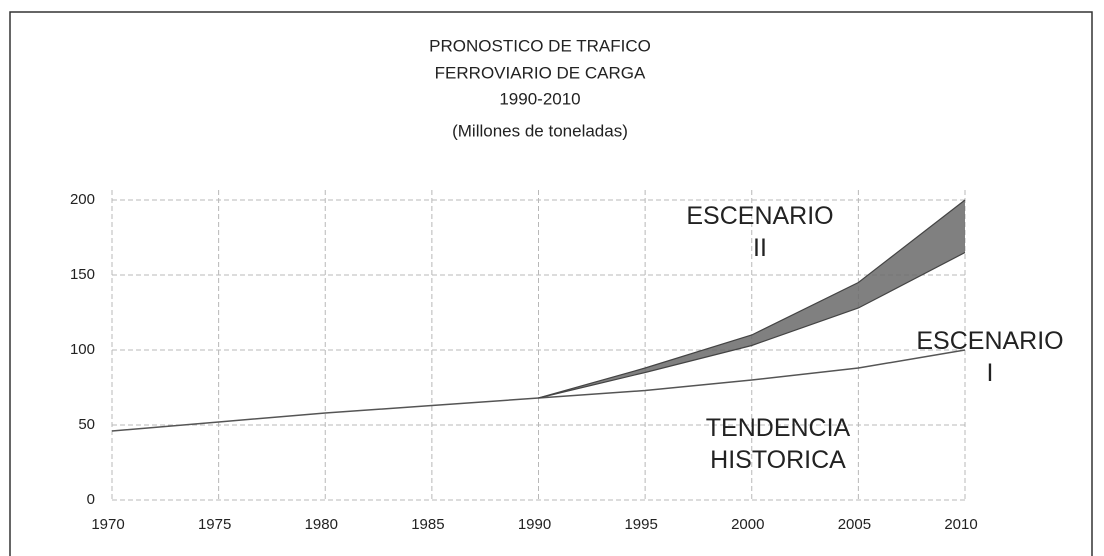 This screenshot has height=556, width=1104. What do you see at coordinates (540, 45) in the screenshot?
I see `chart-title: PRONOSTICO DE TRAFICO` at bounding box center [540, 45].